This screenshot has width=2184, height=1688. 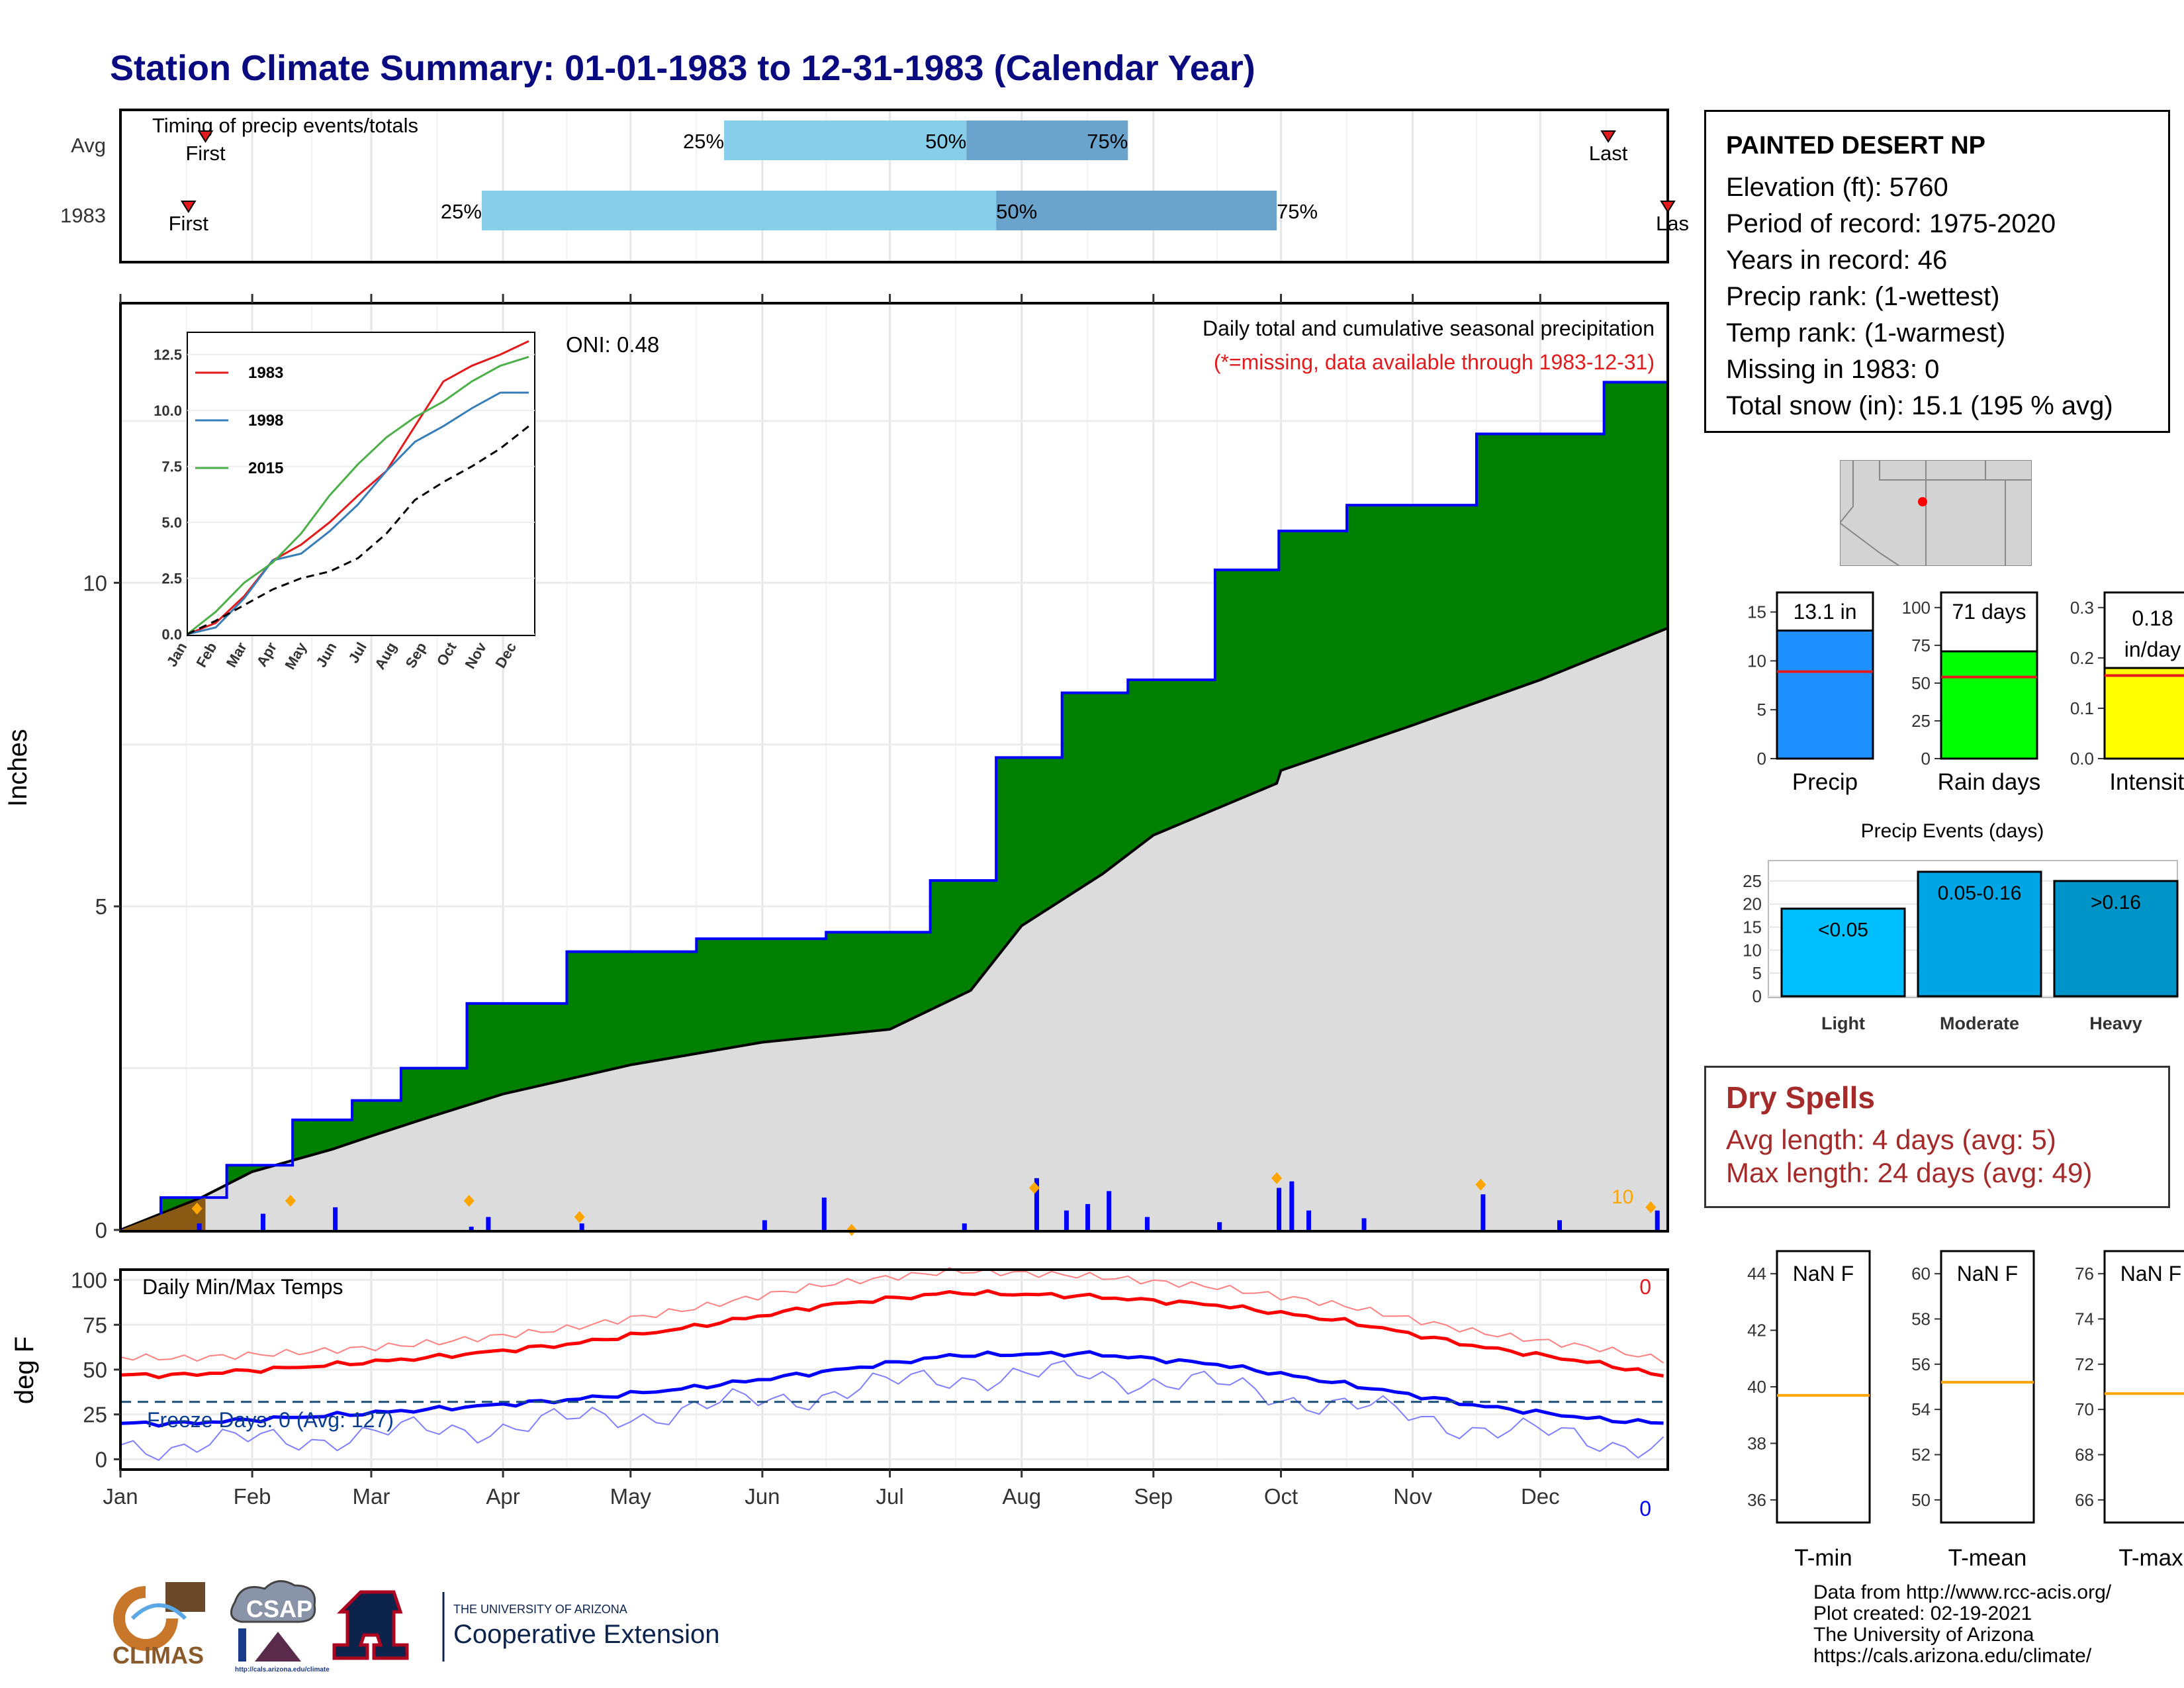 I want to click on summary-label: Precip, so click(x=1825, y=782).